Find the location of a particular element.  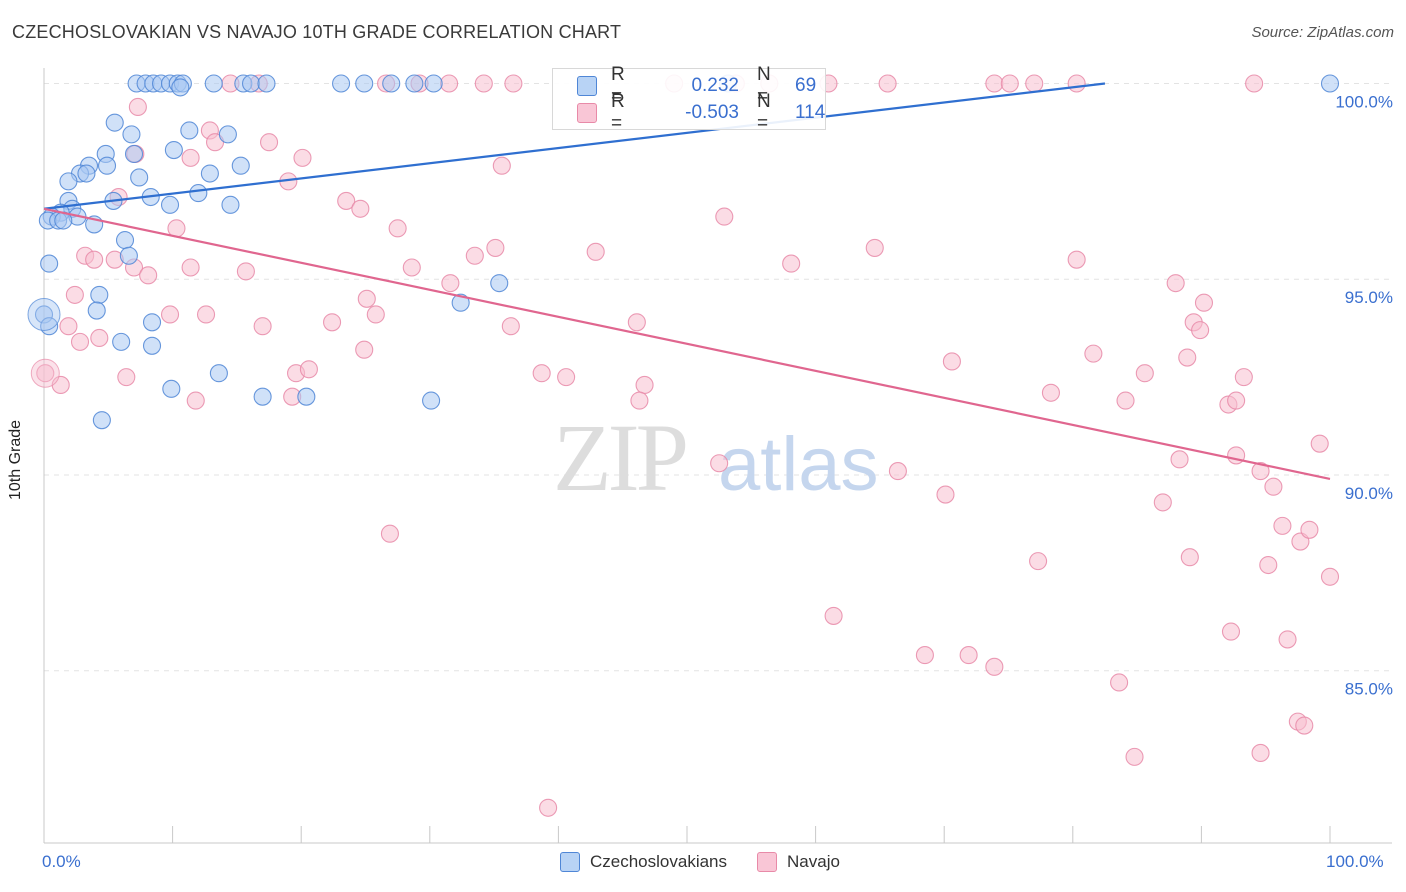

legend-item-czechoslovakians: Czechoslovakians is located at coordinates (643, 862).